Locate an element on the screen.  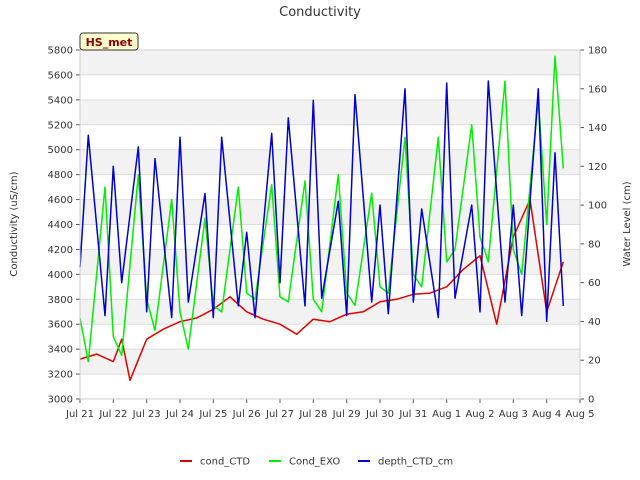
y-tick-label: 5600 is located at coordinates (60, 75).